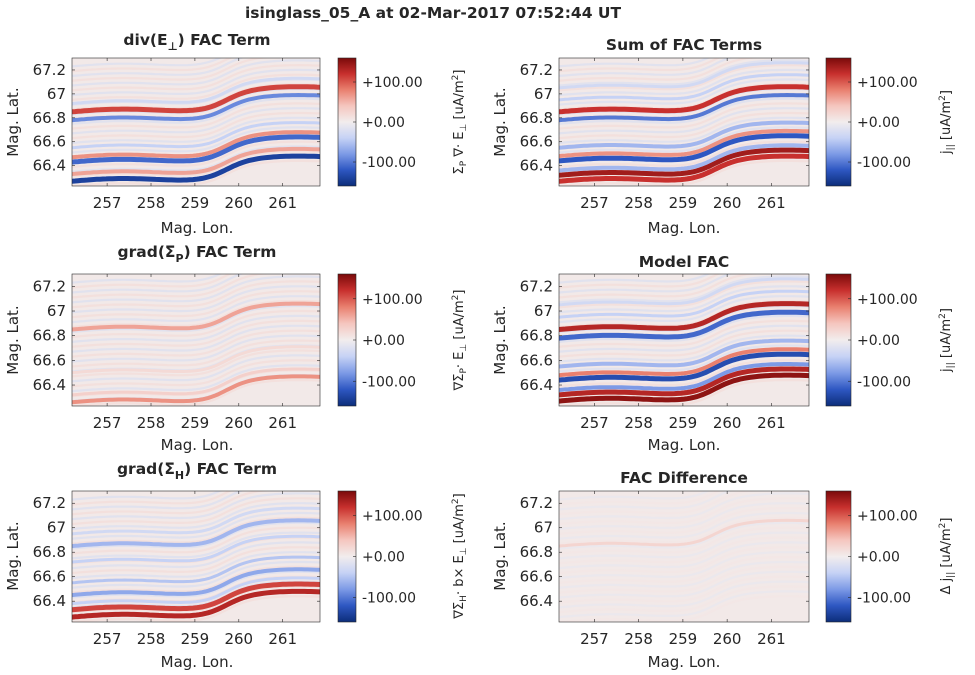 The image size is (975, 675). I want to click on colorbar-label: Δ j|| [uA/m2], so click(947, 556).